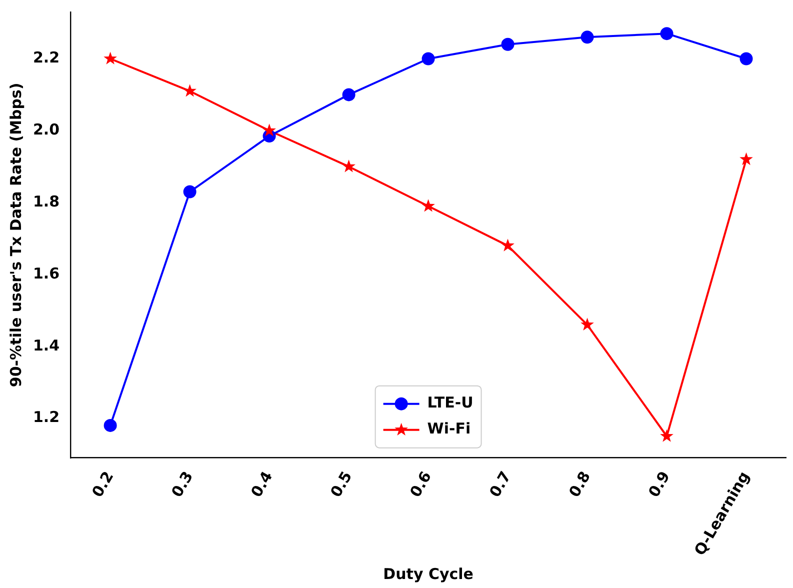  I want to click on x-tick-label: 0.8, so click(579, 484).